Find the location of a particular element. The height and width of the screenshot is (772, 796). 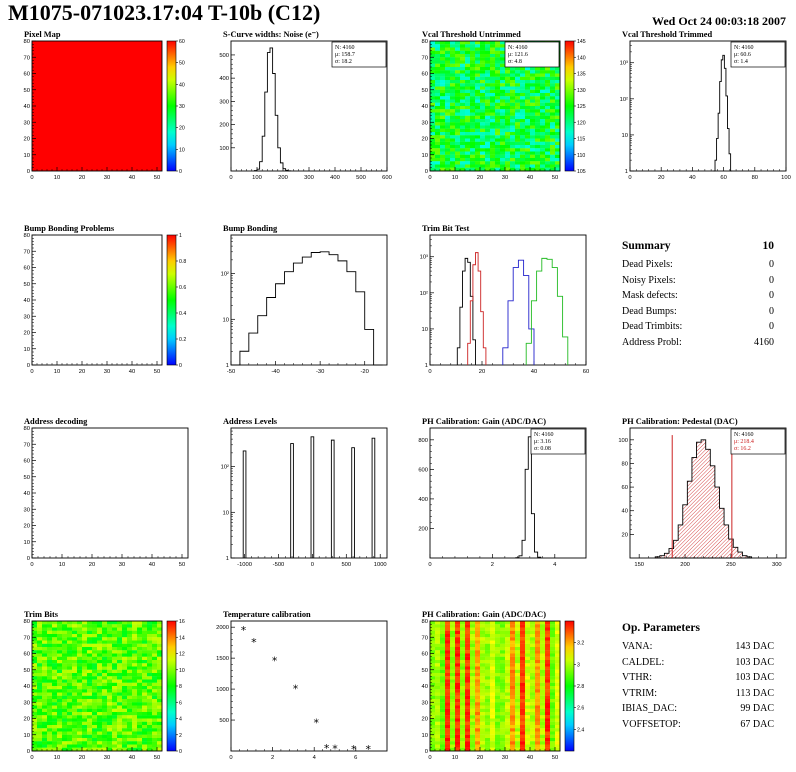

op-parameters-title: Op. Parameters is located at coordinates (661, 628).